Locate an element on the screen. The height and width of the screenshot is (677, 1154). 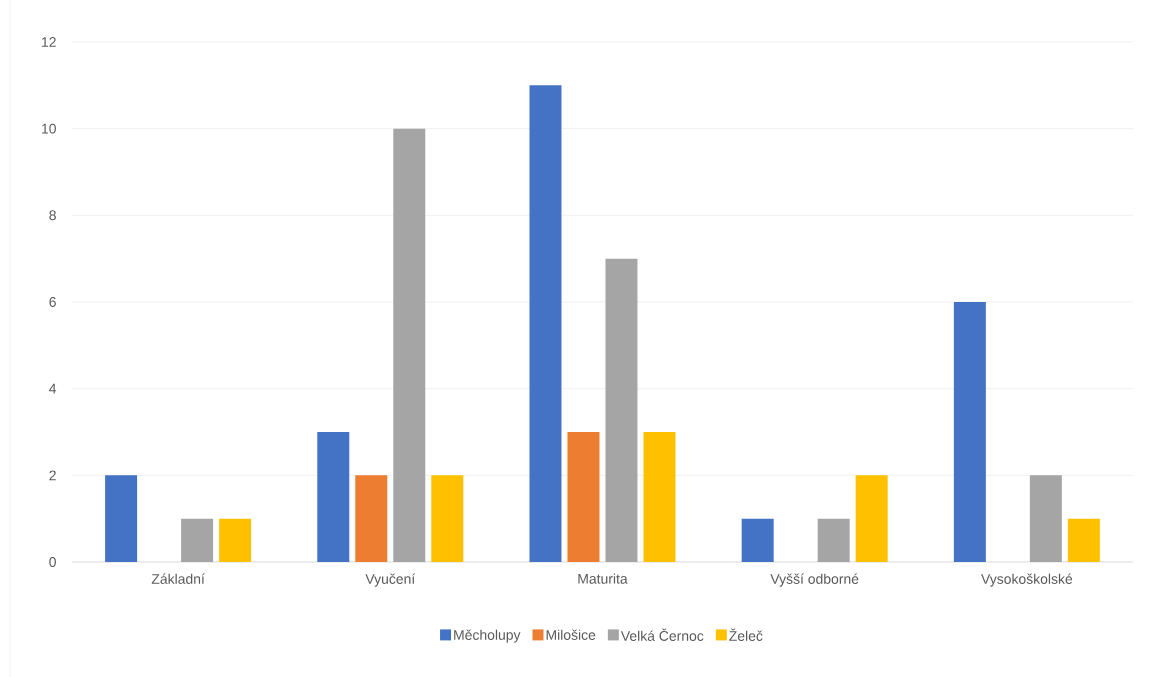
y-tick-label: 2 is located at coordinates (52, 475).